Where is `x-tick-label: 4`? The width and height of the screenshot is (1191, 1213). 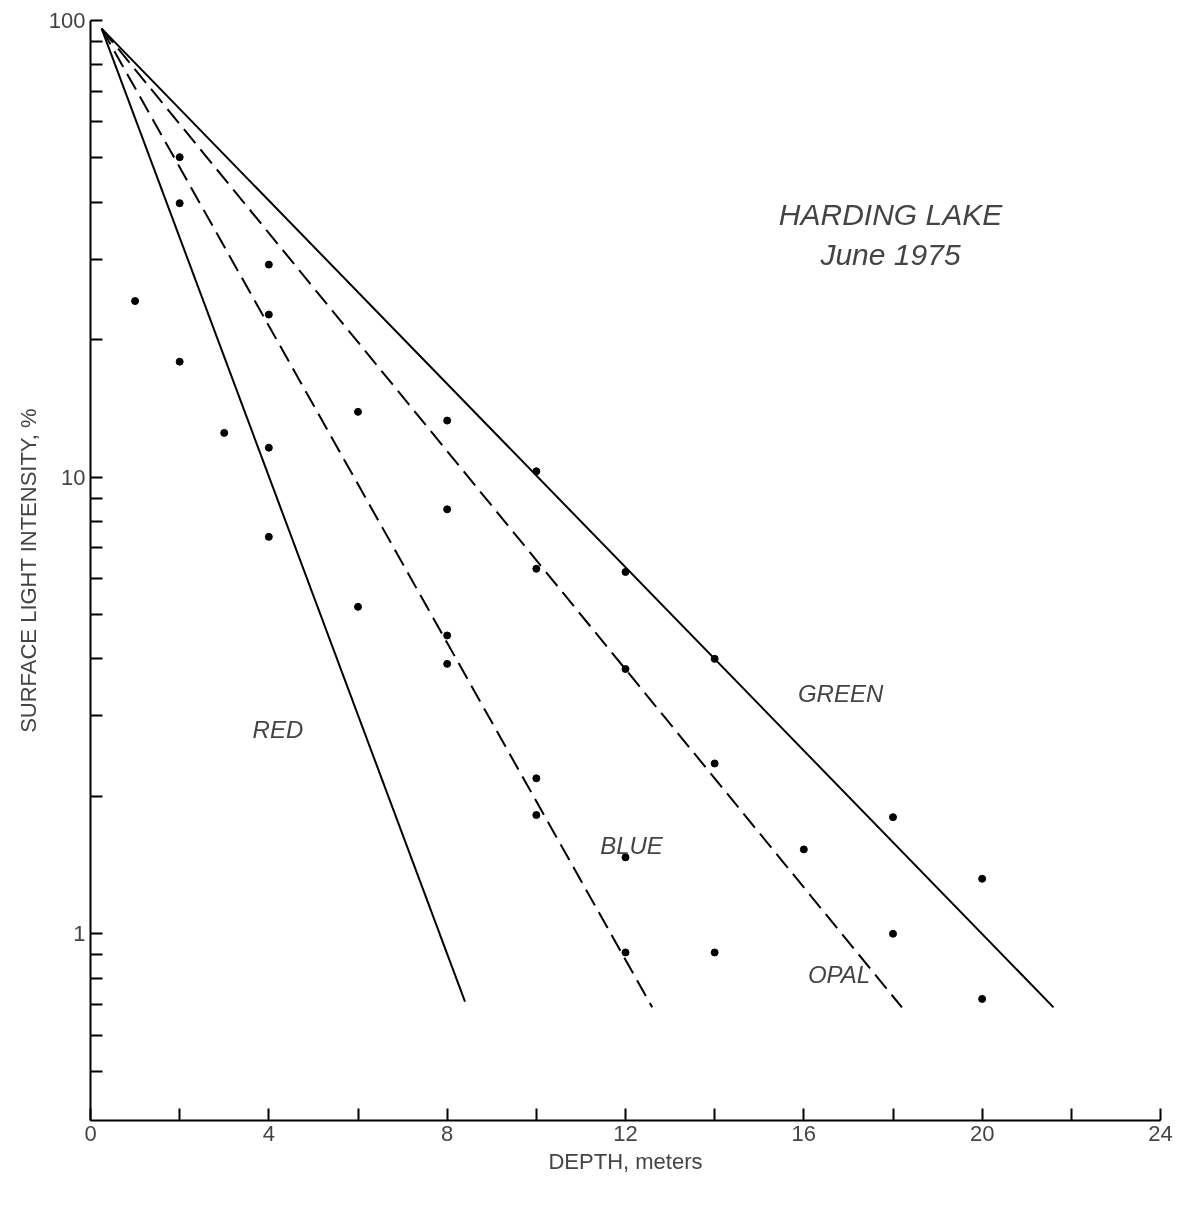
x-tick-label: 4 is located at coordinates (268, 1133).